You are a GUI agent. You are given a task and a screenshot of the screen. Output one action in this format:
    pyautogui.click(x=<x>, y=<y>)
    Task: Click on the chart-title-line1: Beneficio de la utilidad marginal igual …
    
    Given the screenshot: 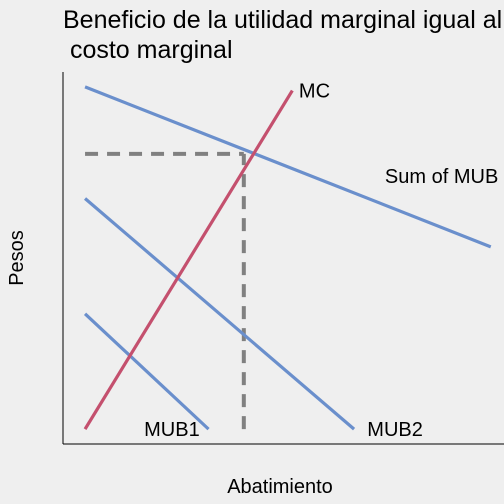 What is the action you would take?
    pyautogui.click(x=282, y=20)
    